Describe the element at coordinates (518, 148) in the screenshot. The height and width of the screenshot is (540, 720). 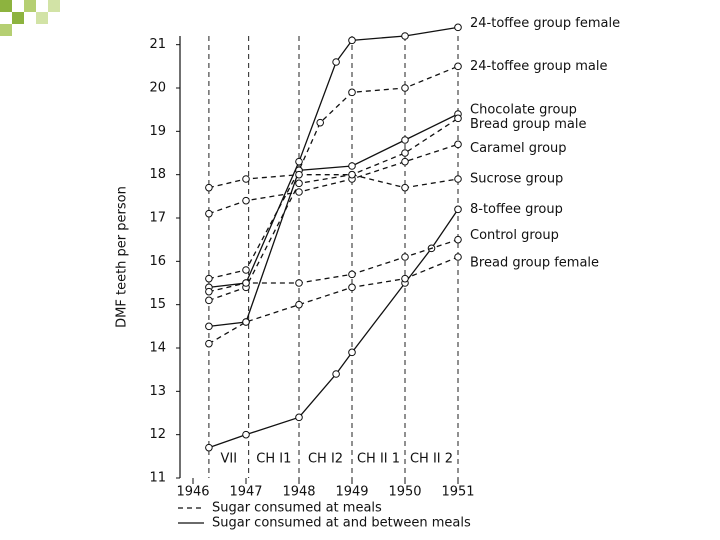
I see `series-label: Caramel group` at that location.